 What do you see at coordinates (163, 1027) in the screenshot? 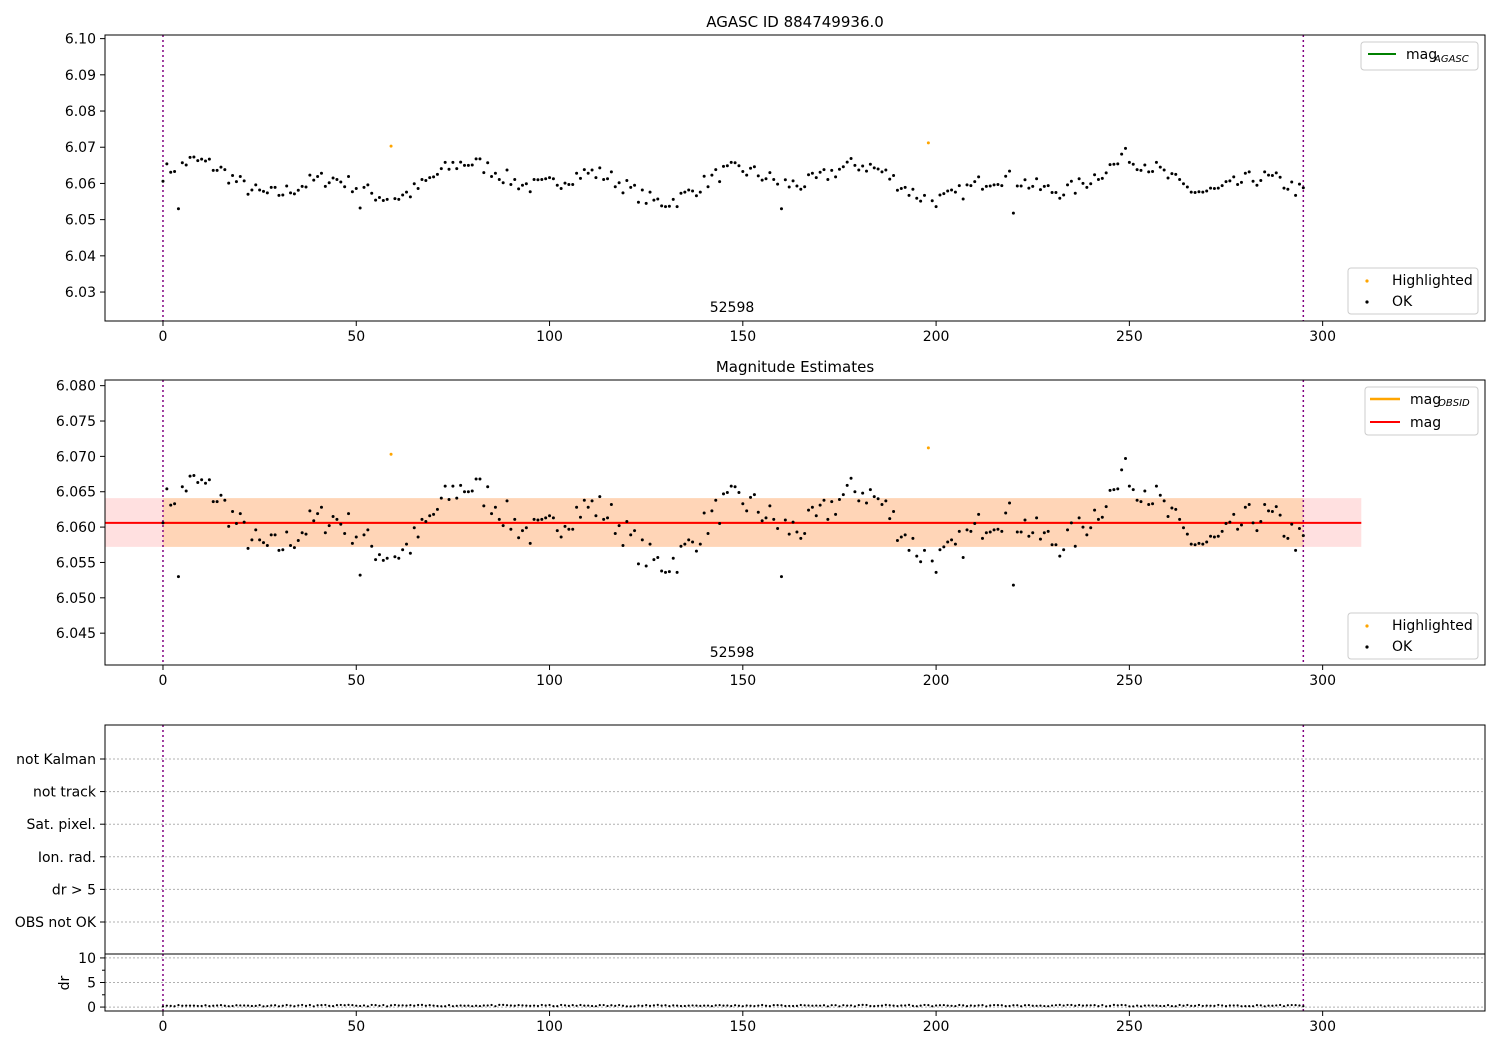
I see `p4-xtick-label-0: 0` at bounding box center [163, 1027].